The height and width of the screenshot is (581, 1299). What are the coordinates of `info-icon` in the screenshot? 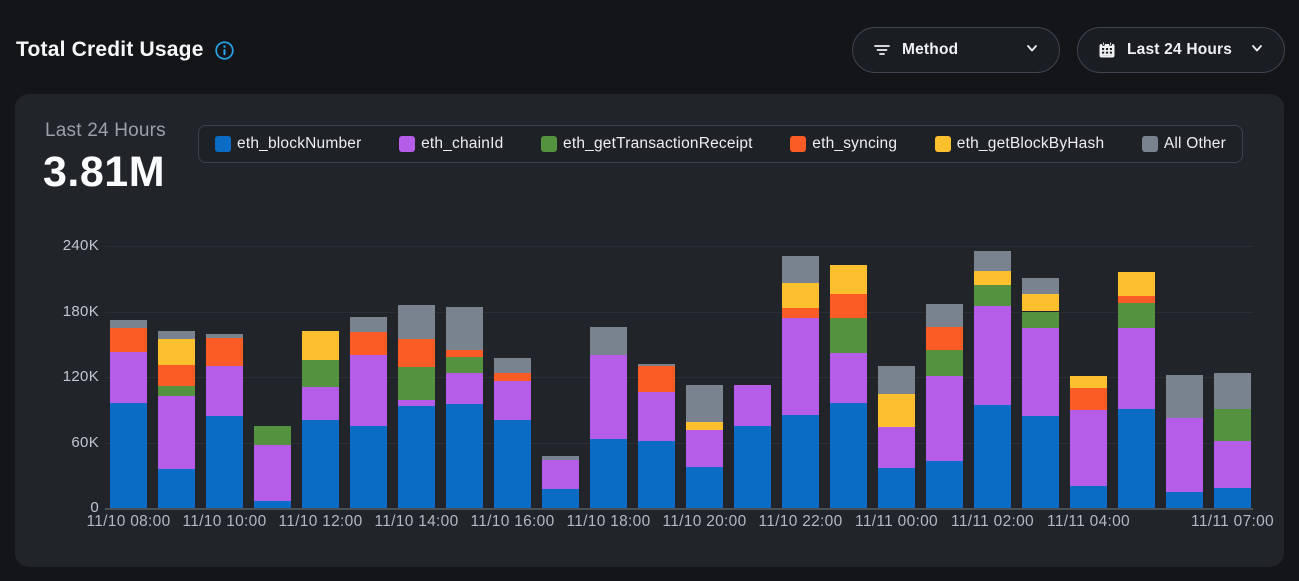 It's located at (224, 50).